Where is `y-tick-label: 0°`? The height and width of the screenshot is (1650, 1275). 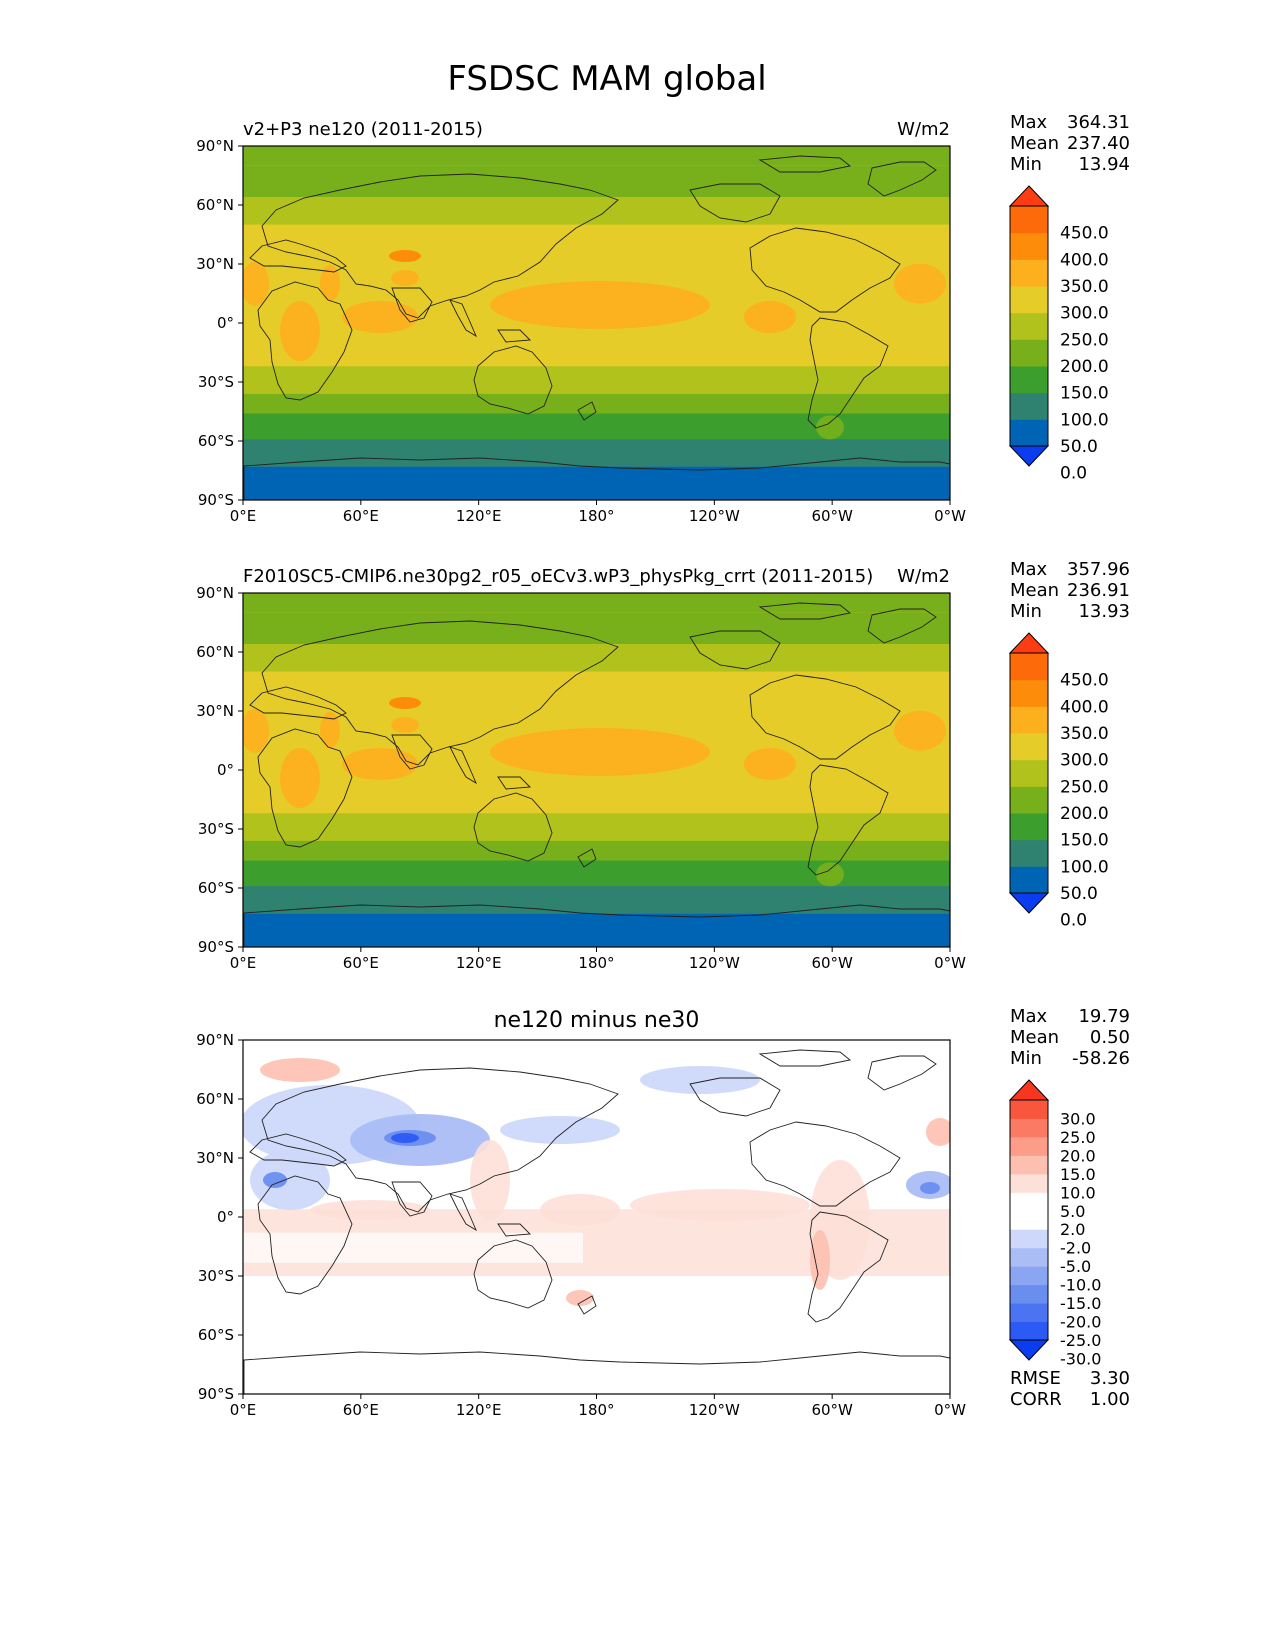
y-tick-label: 0° is located at coordinates (225, 1217).